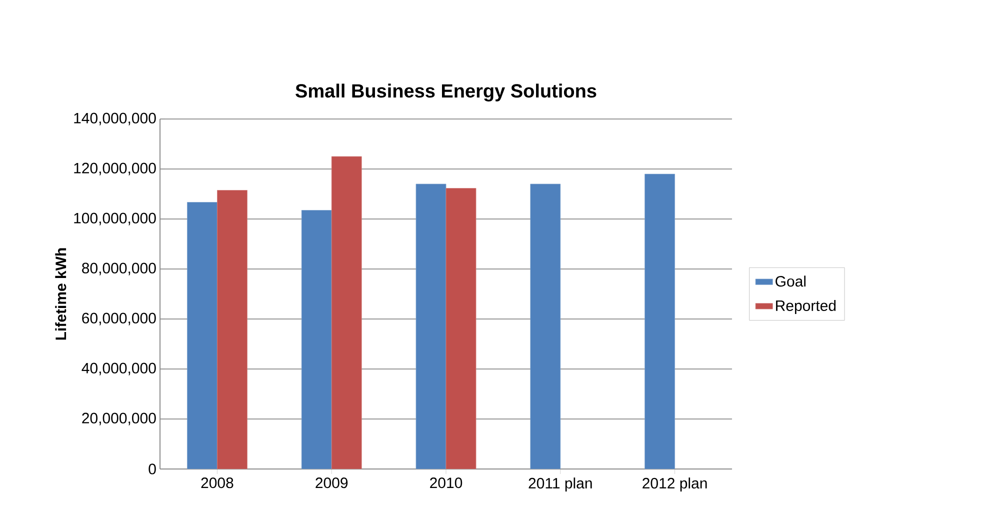 This screenshot has height=517, width=987. I want to click on y-tick-label: 60,000,000, so click(119, 319).